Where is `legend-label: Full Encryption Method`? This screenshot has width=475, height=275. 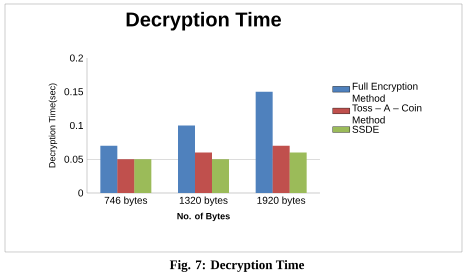
legend-label: Full Encryption Method is located at coordinates (385, 92).